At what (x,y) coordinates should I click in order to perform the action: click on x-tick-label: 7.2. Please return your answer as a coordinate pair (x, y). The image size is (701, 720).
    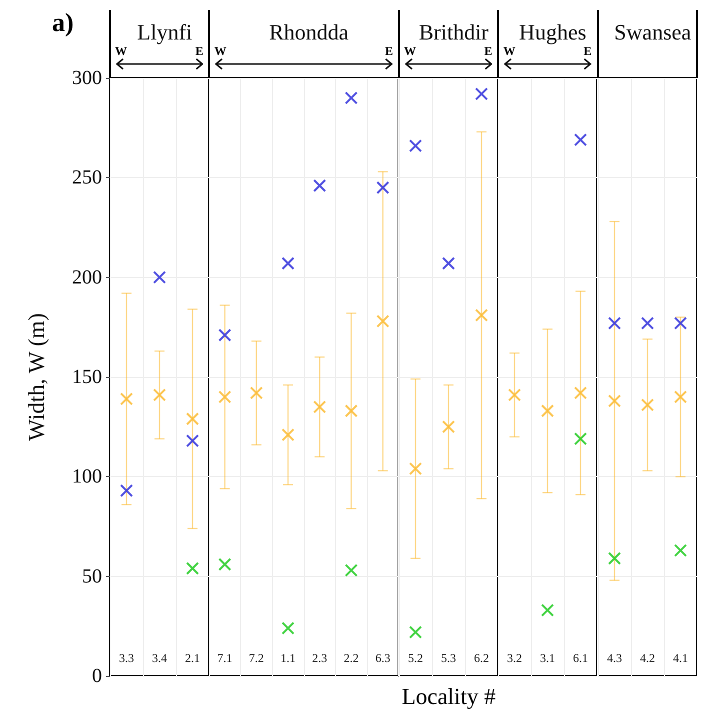
    Looking at the image, I should click on (256, 658).